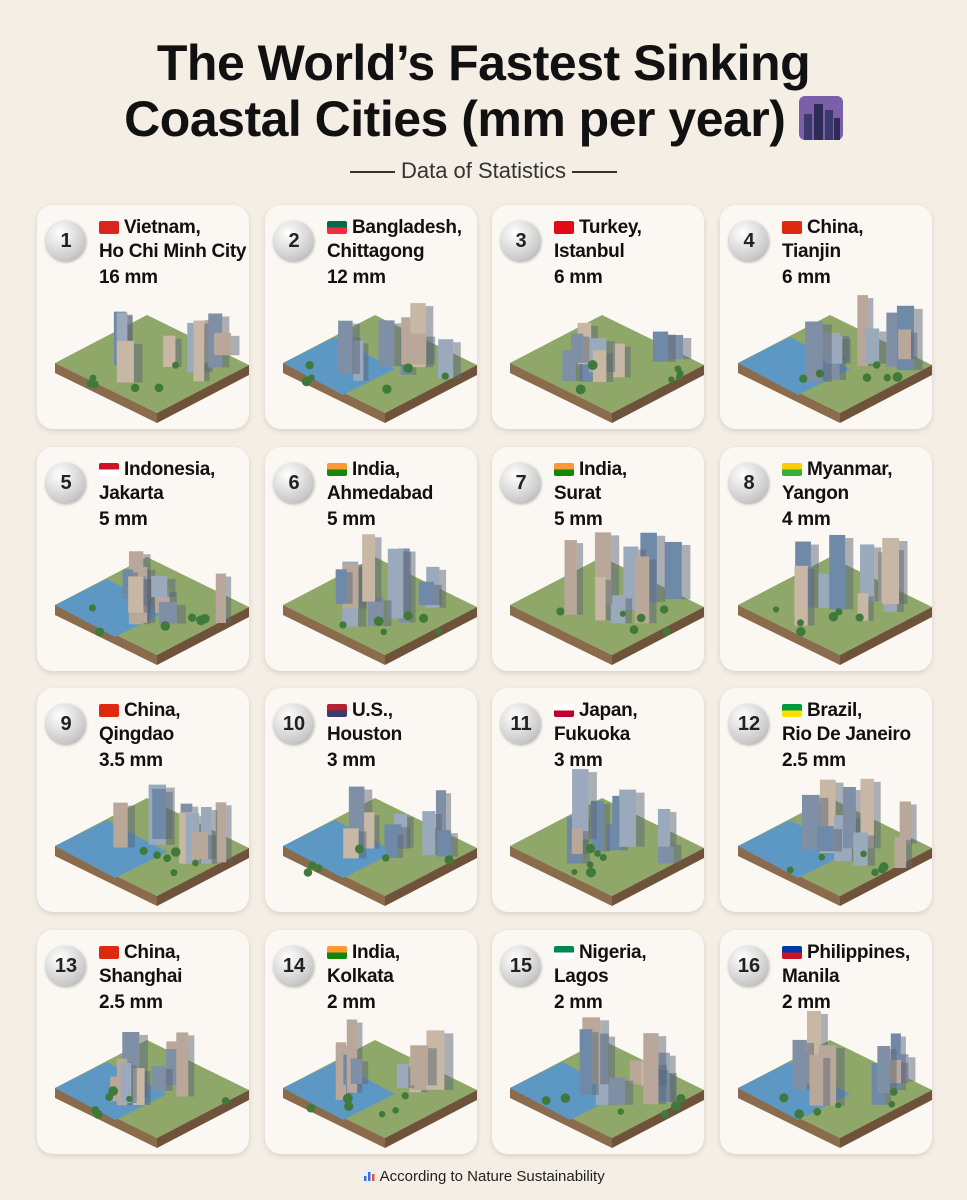 This screenshot has height=1200, width=967. What do you see at coordinates (364, 734) in the screenshot?
I see `city-name: Houston` at bounding box center [364, 734].